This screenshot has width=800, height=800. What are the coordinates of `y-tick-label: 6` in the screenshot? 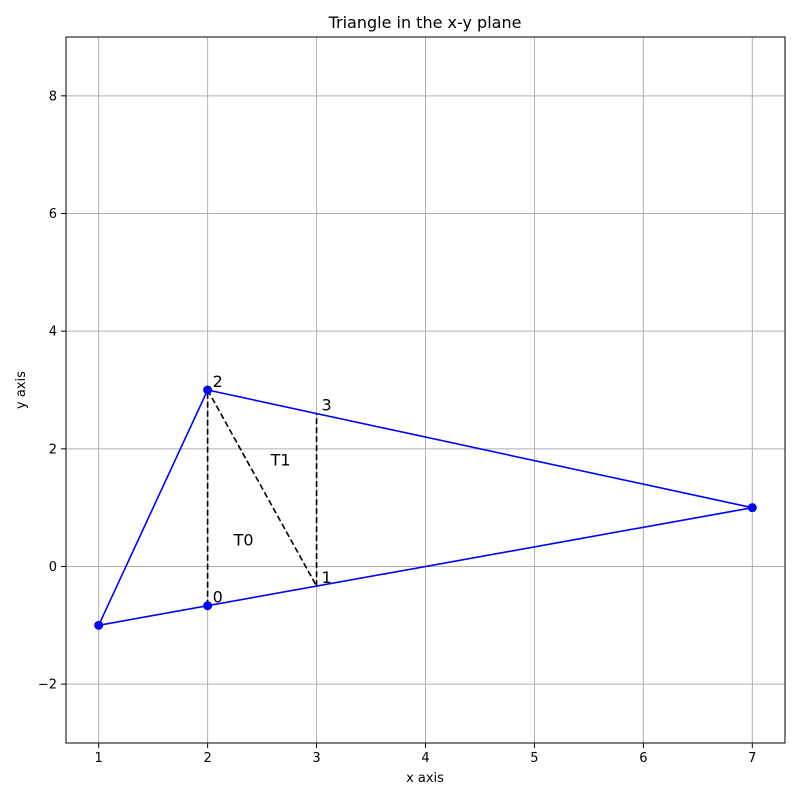 It's located at (53, 214).